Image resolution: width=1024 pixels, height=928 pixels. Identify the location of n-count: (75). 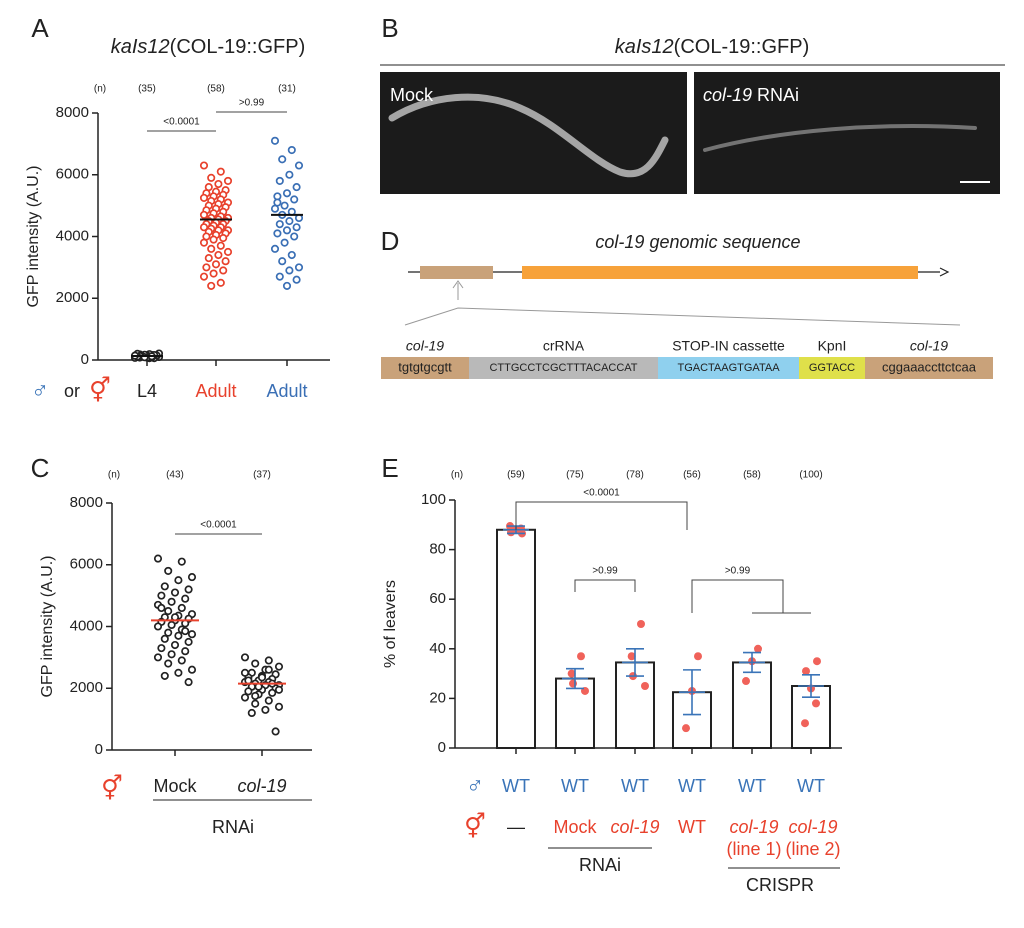
(575, 475).